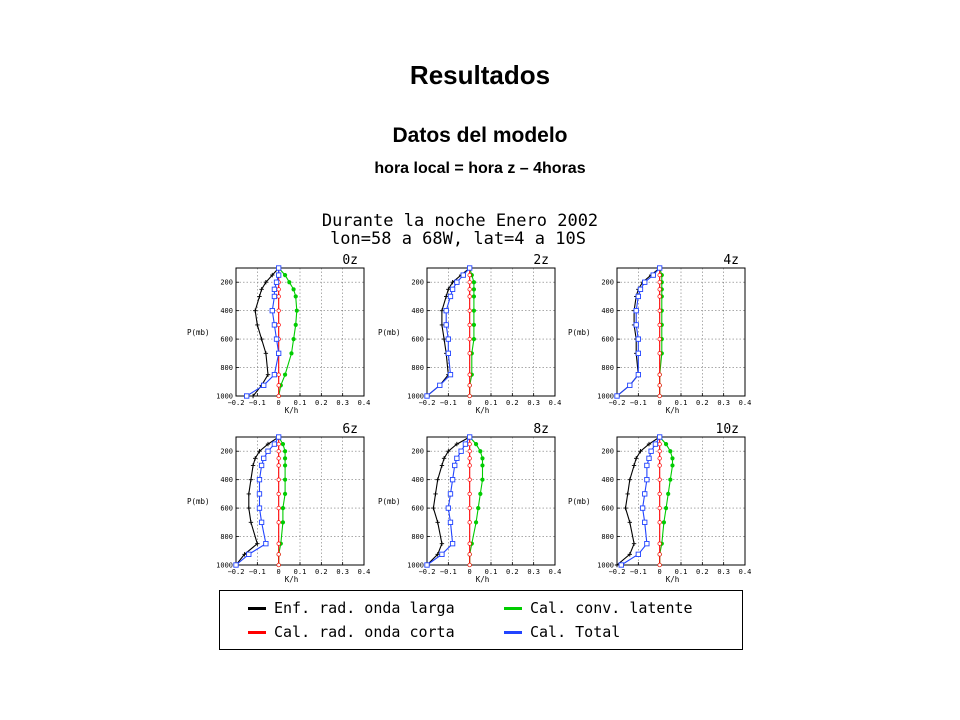 The height and width of the screenshot is (720, 960). I want to click on legend-swatch-total, so click(513, 632).